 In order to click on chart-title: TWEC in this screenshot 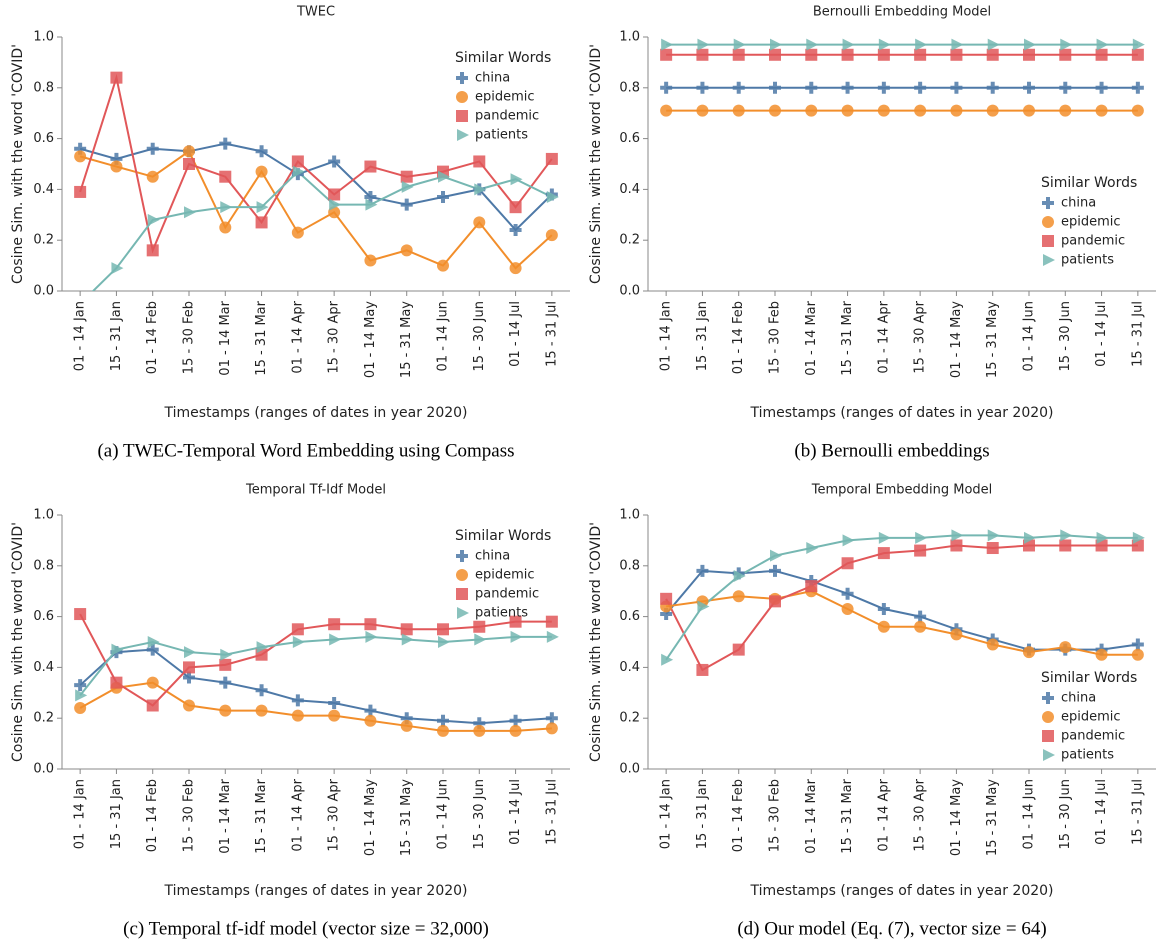, I will do `click(315, 12)`.